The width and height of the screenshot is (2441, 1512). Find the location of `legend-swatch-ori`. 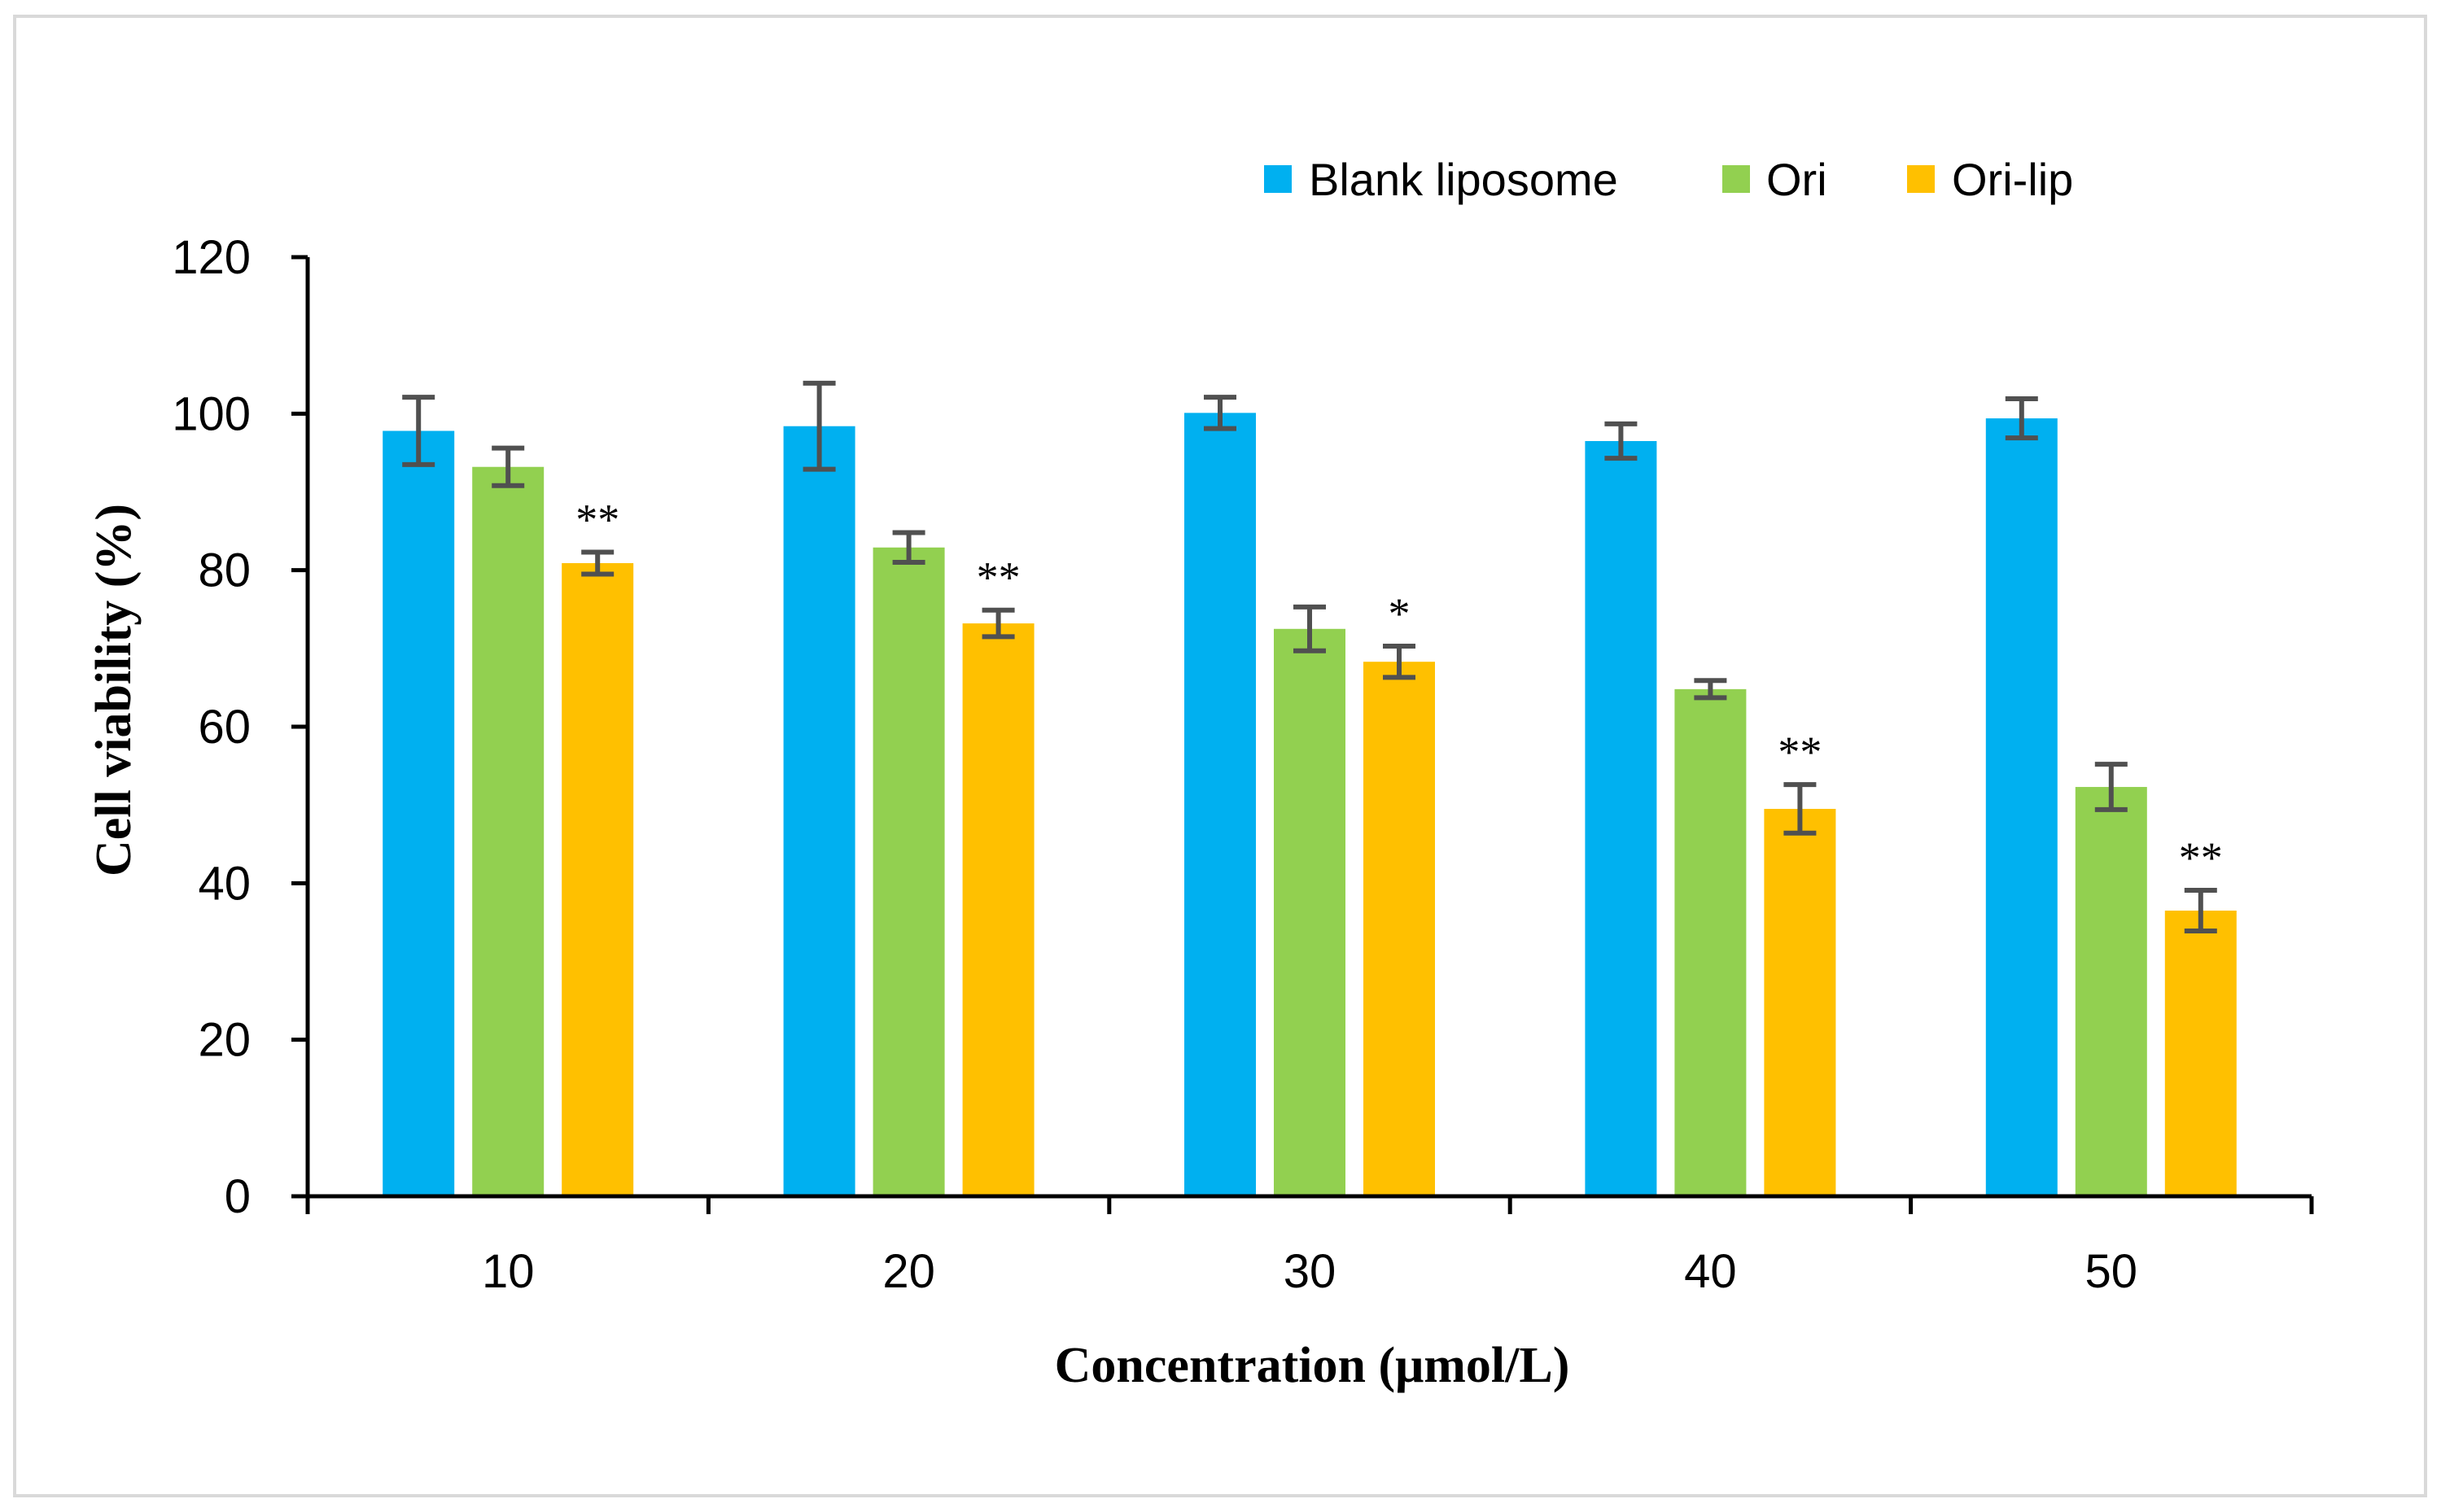

legend-swatch-ori is located at coordinates (1736, 179).